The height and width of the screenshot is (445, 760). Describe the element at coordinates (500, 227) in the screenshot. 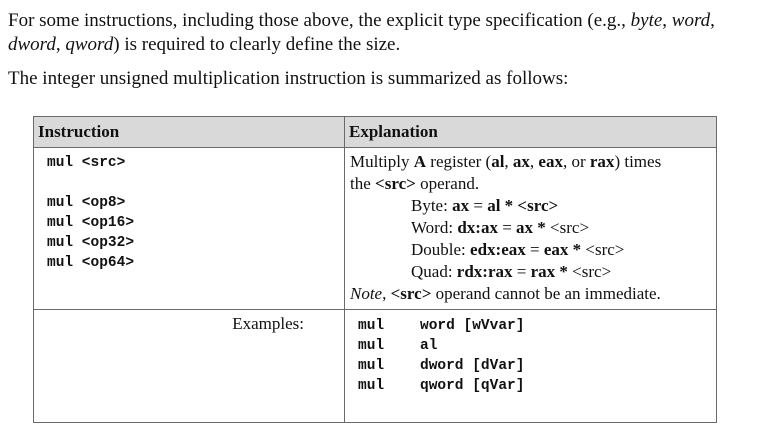

I see `case-word: Word: dx:ax = ax * <src>` at that location.